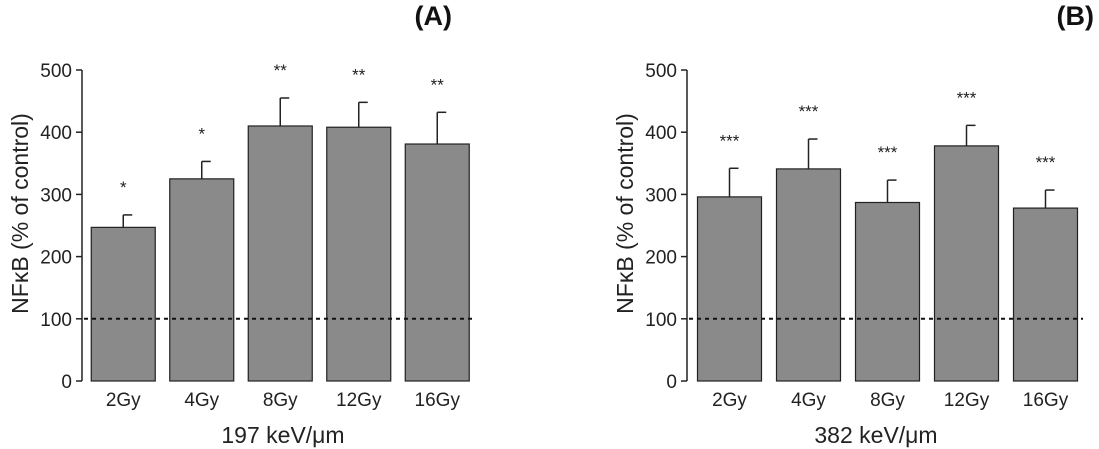 The height and width of the screenshot is (449, 1099). What do you see at coordinates (282, 435) in the screenshot?
I see `x-axis-title: 197 keV/μm` at bounding box center [282, 435].